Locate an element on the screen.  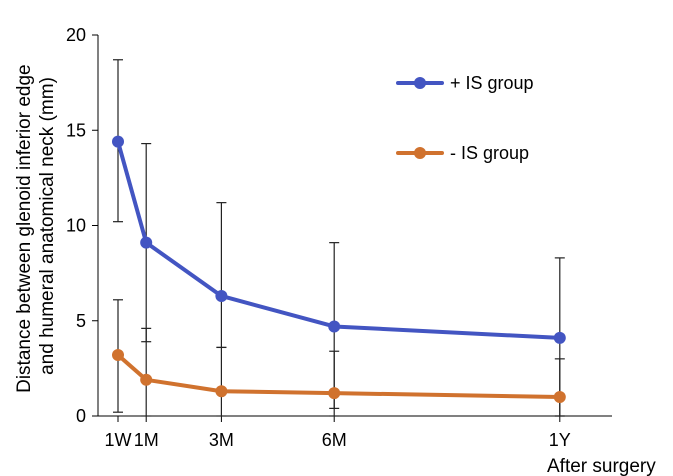
legend-label: + IS group is located at coordinates (492, 83).